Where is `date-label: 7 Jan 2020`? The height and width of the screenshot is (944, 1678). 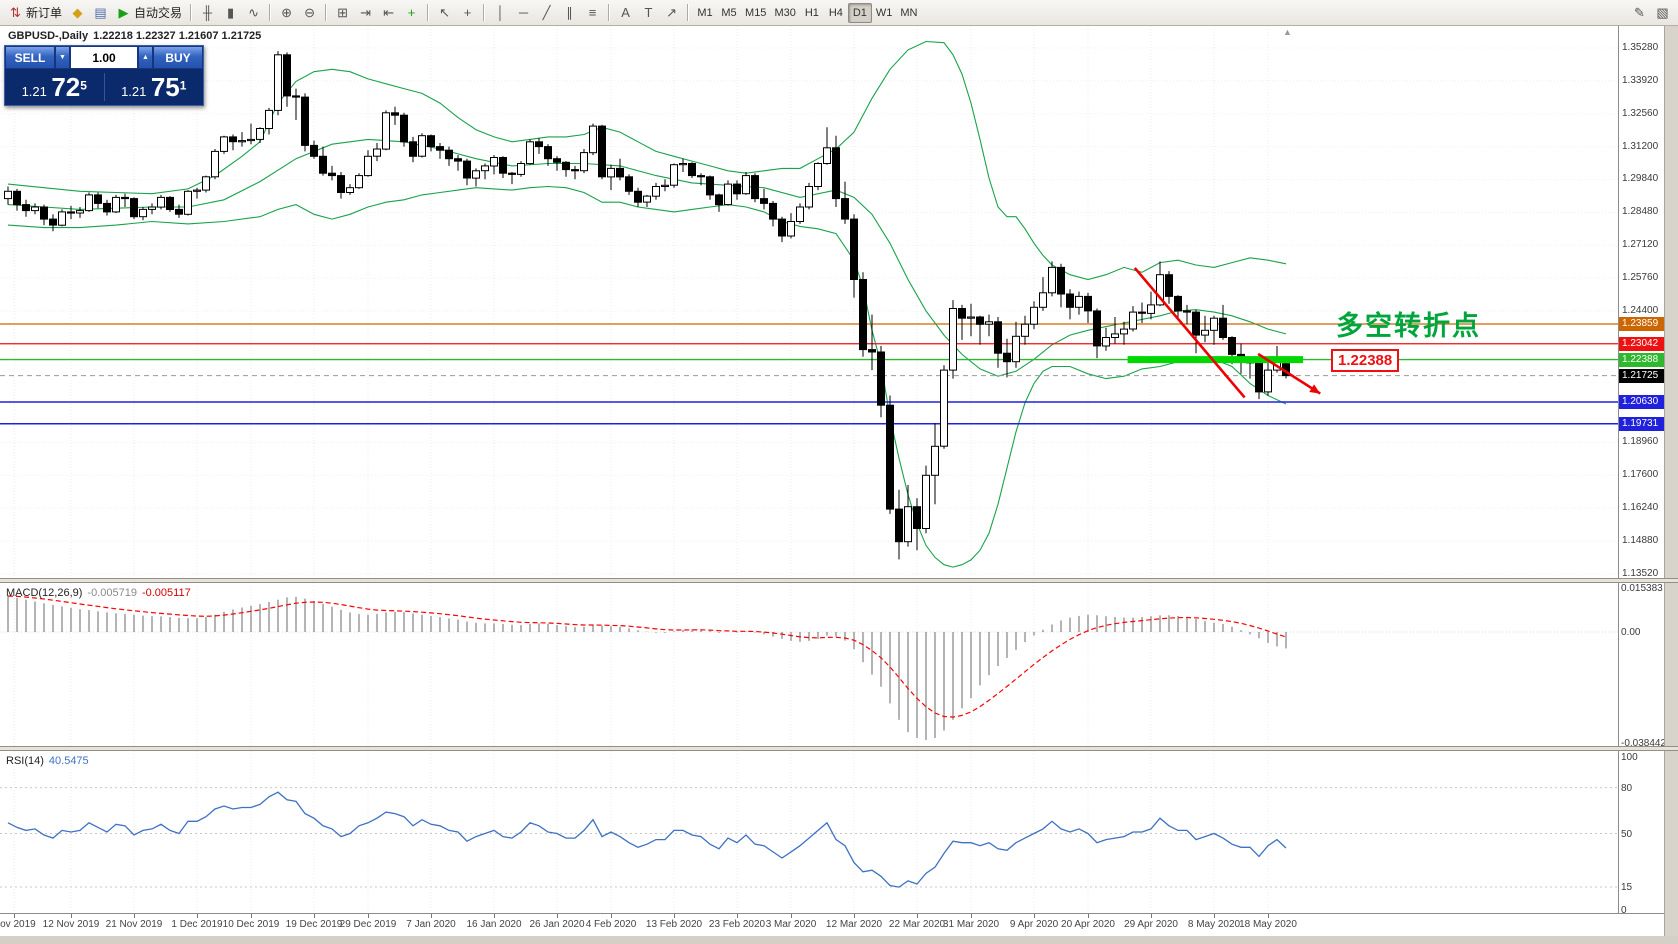
date-label: 7 Jan 2020 is located at coordinates (431, 924).